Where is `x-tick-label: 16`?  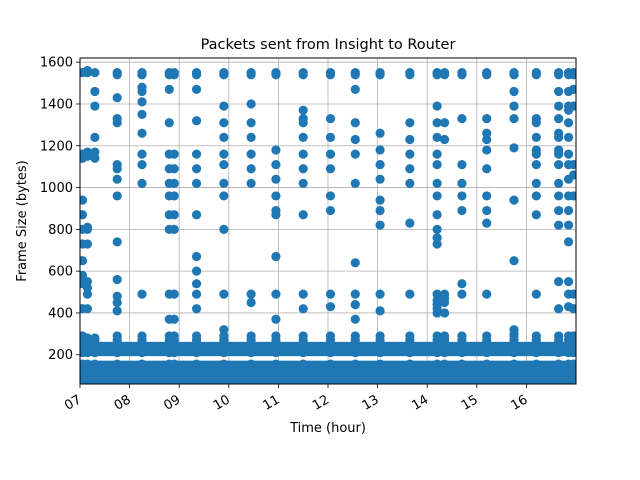 x-tick-label: 16 is located at coordinates (520, 402).